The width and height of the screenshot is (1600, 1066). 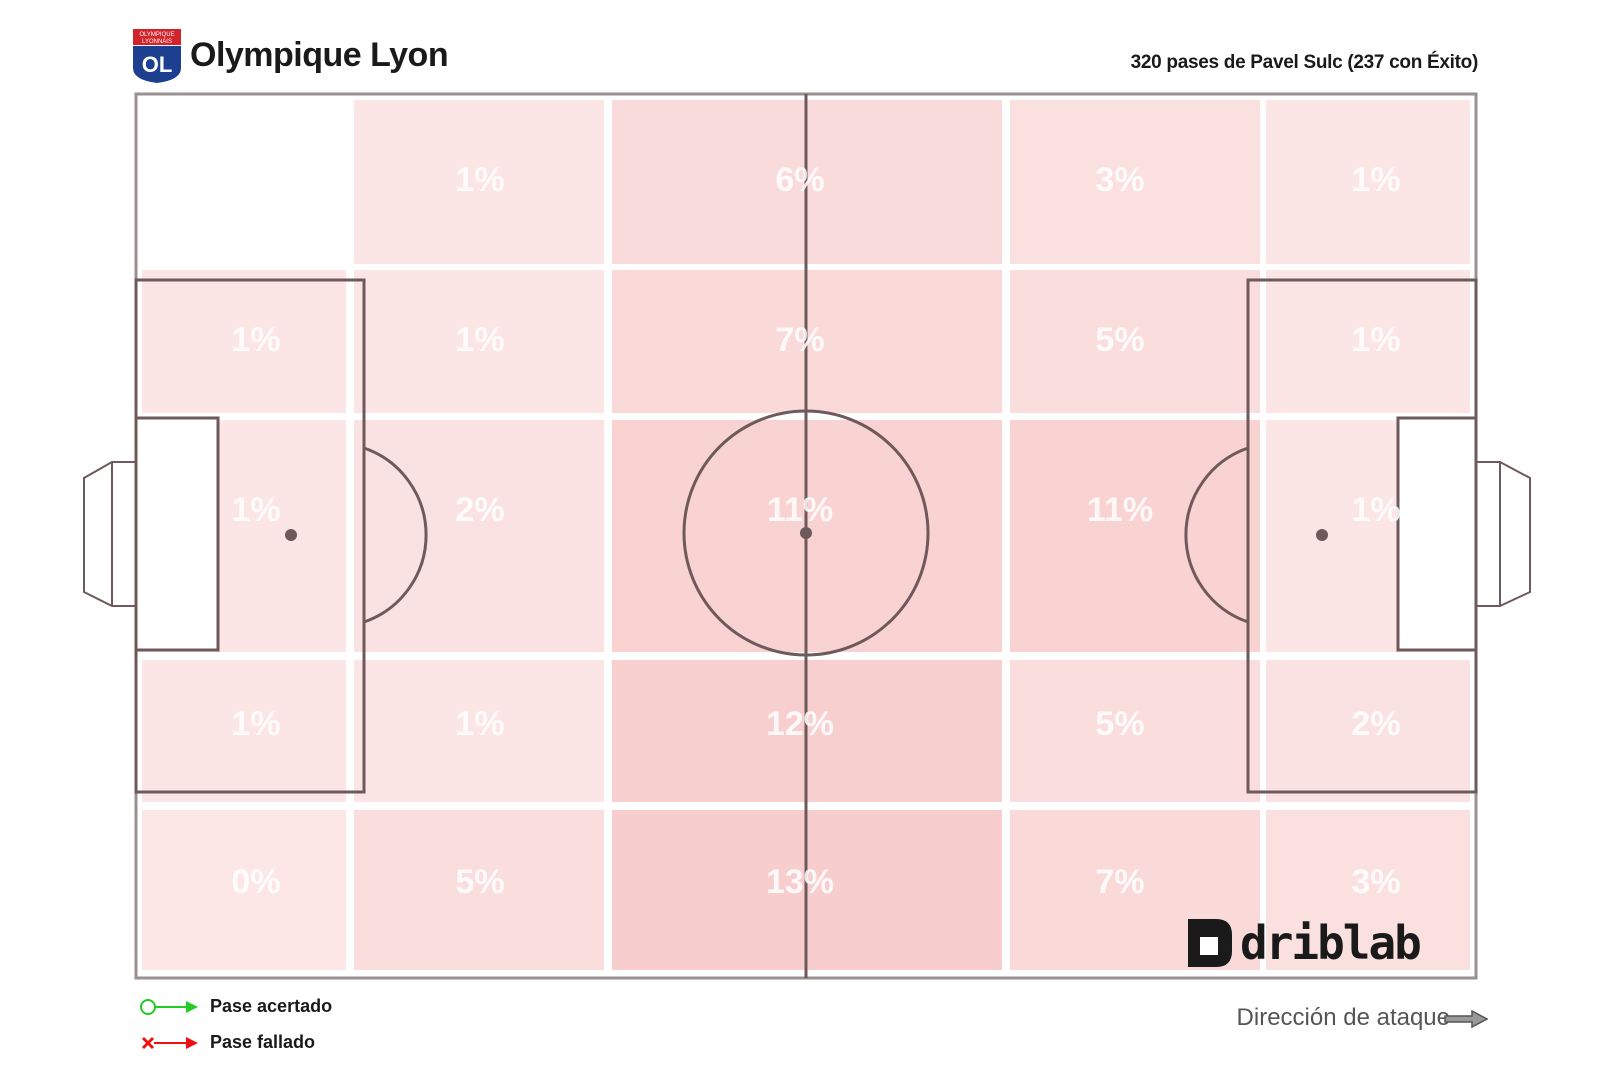 What do you see at coordinates (1210, 943) in the screenshot?
I see `brand-icon` at bounding box center [1210, 943].